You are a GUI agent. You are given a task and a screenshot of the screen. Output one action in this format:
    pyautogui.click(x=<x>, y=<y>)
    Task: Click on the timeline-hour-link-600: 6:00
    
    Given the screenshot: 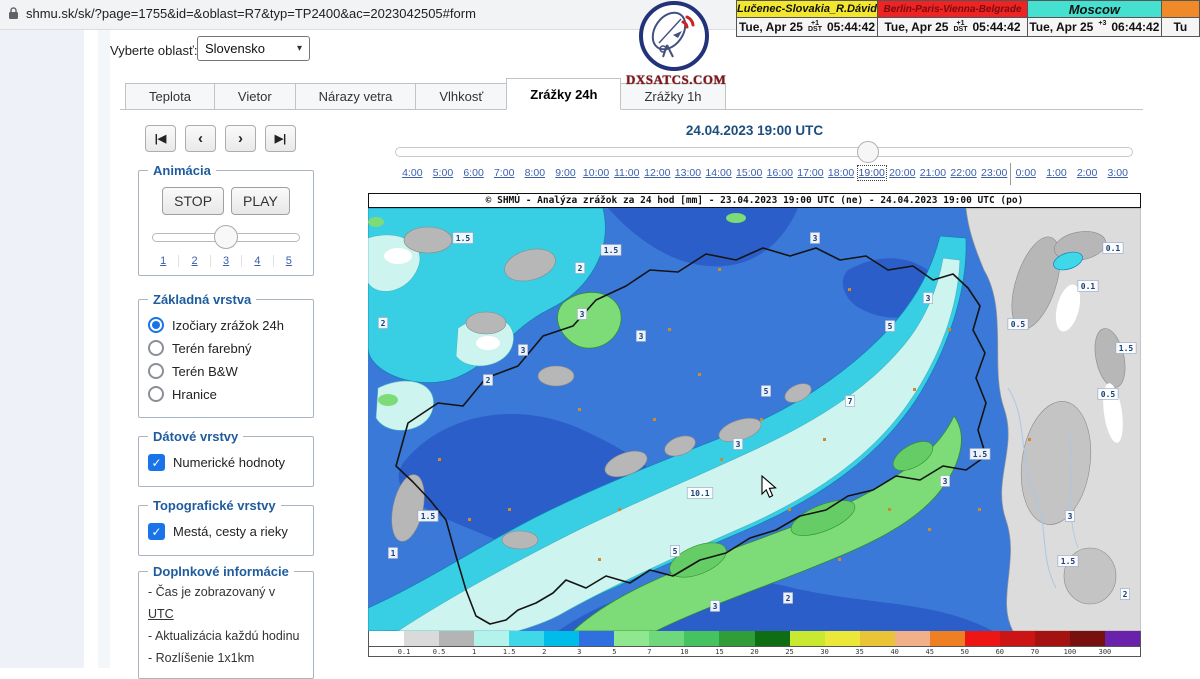 What is the action you would take?
    pyautogui.click(x=473, y=173)
    